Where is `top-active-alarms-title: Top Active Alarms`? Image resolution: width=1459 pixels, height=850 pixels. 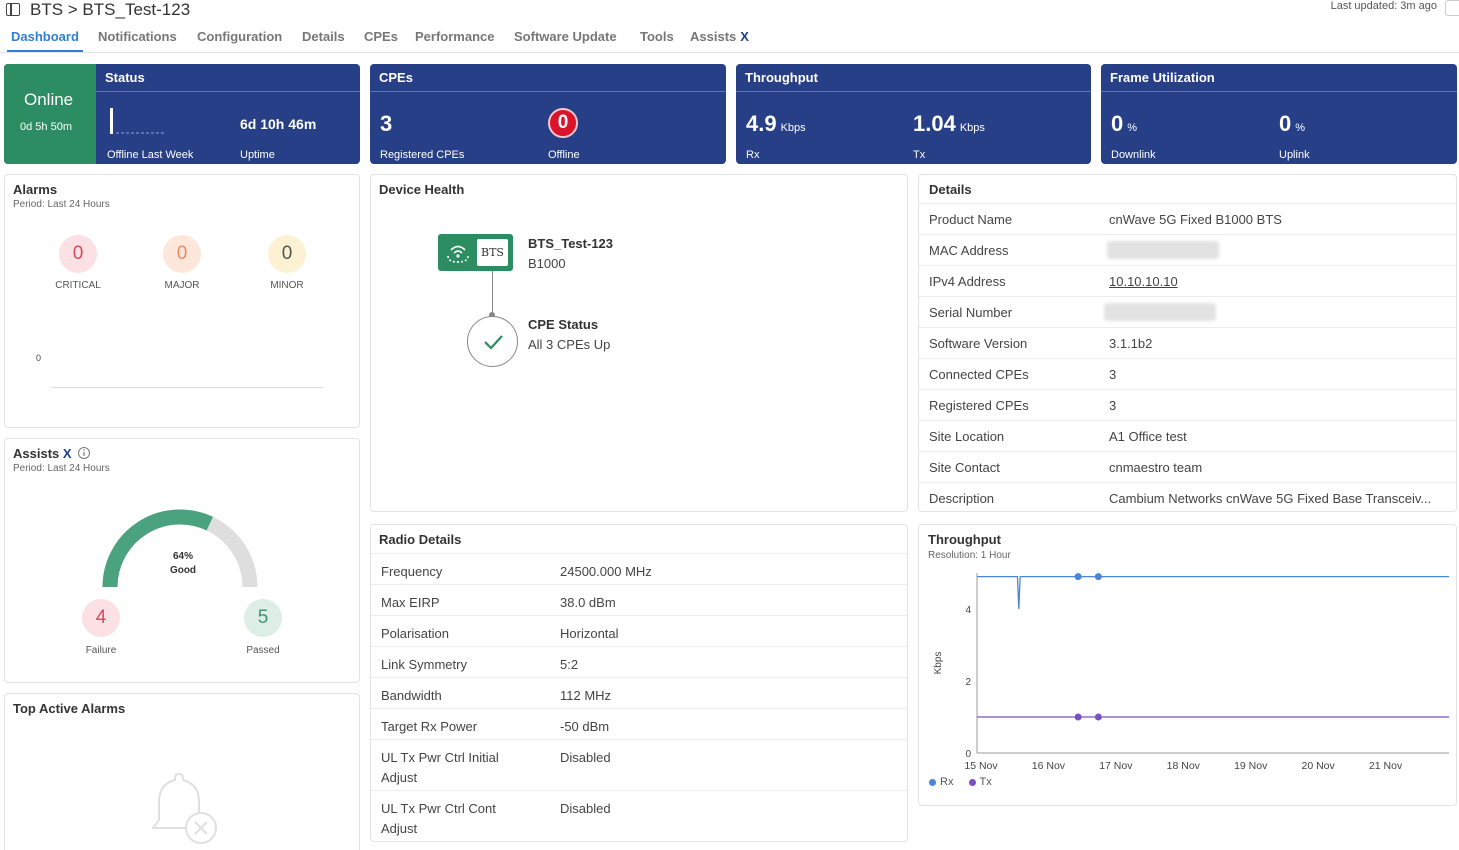 top-active-alarms-title: Top Active Alarms is located at coordinates (69, 708).